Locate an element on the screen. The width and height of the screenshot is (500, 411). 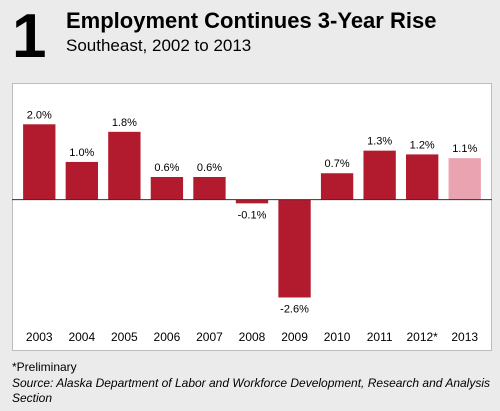
x-tick-label-2003: 2003 is located at coordinates (39, 337).